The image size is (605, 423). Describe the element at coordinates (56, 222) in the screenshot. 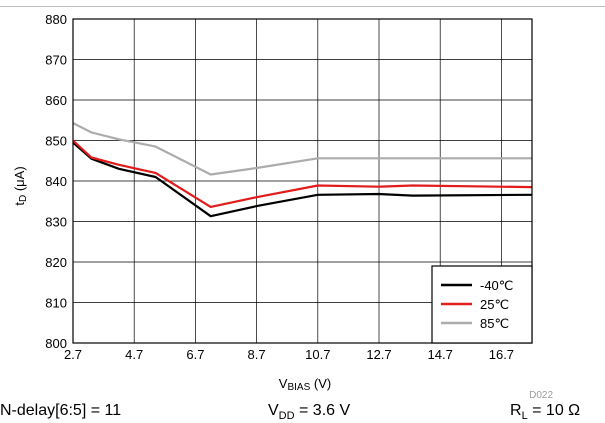

I see `y-tick-label: 830` at that location.